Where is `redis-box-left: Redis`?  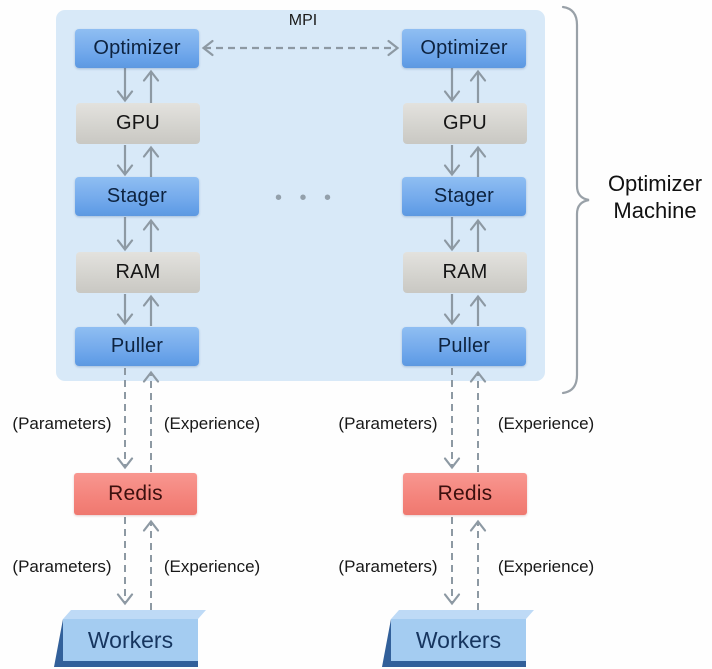 redis-box-left: Redis is located at coordinates (135, 494).